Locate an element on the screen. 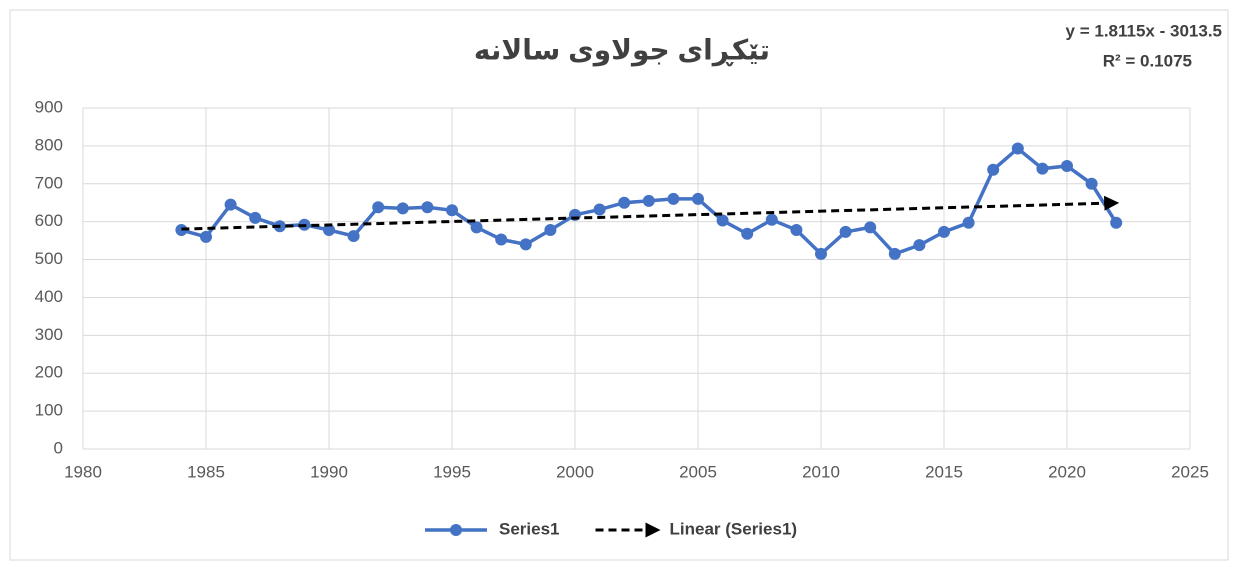 The height and width of the screenshot is (573, 1238). y-tick-label: 900 is located at coordinates (49, 106).